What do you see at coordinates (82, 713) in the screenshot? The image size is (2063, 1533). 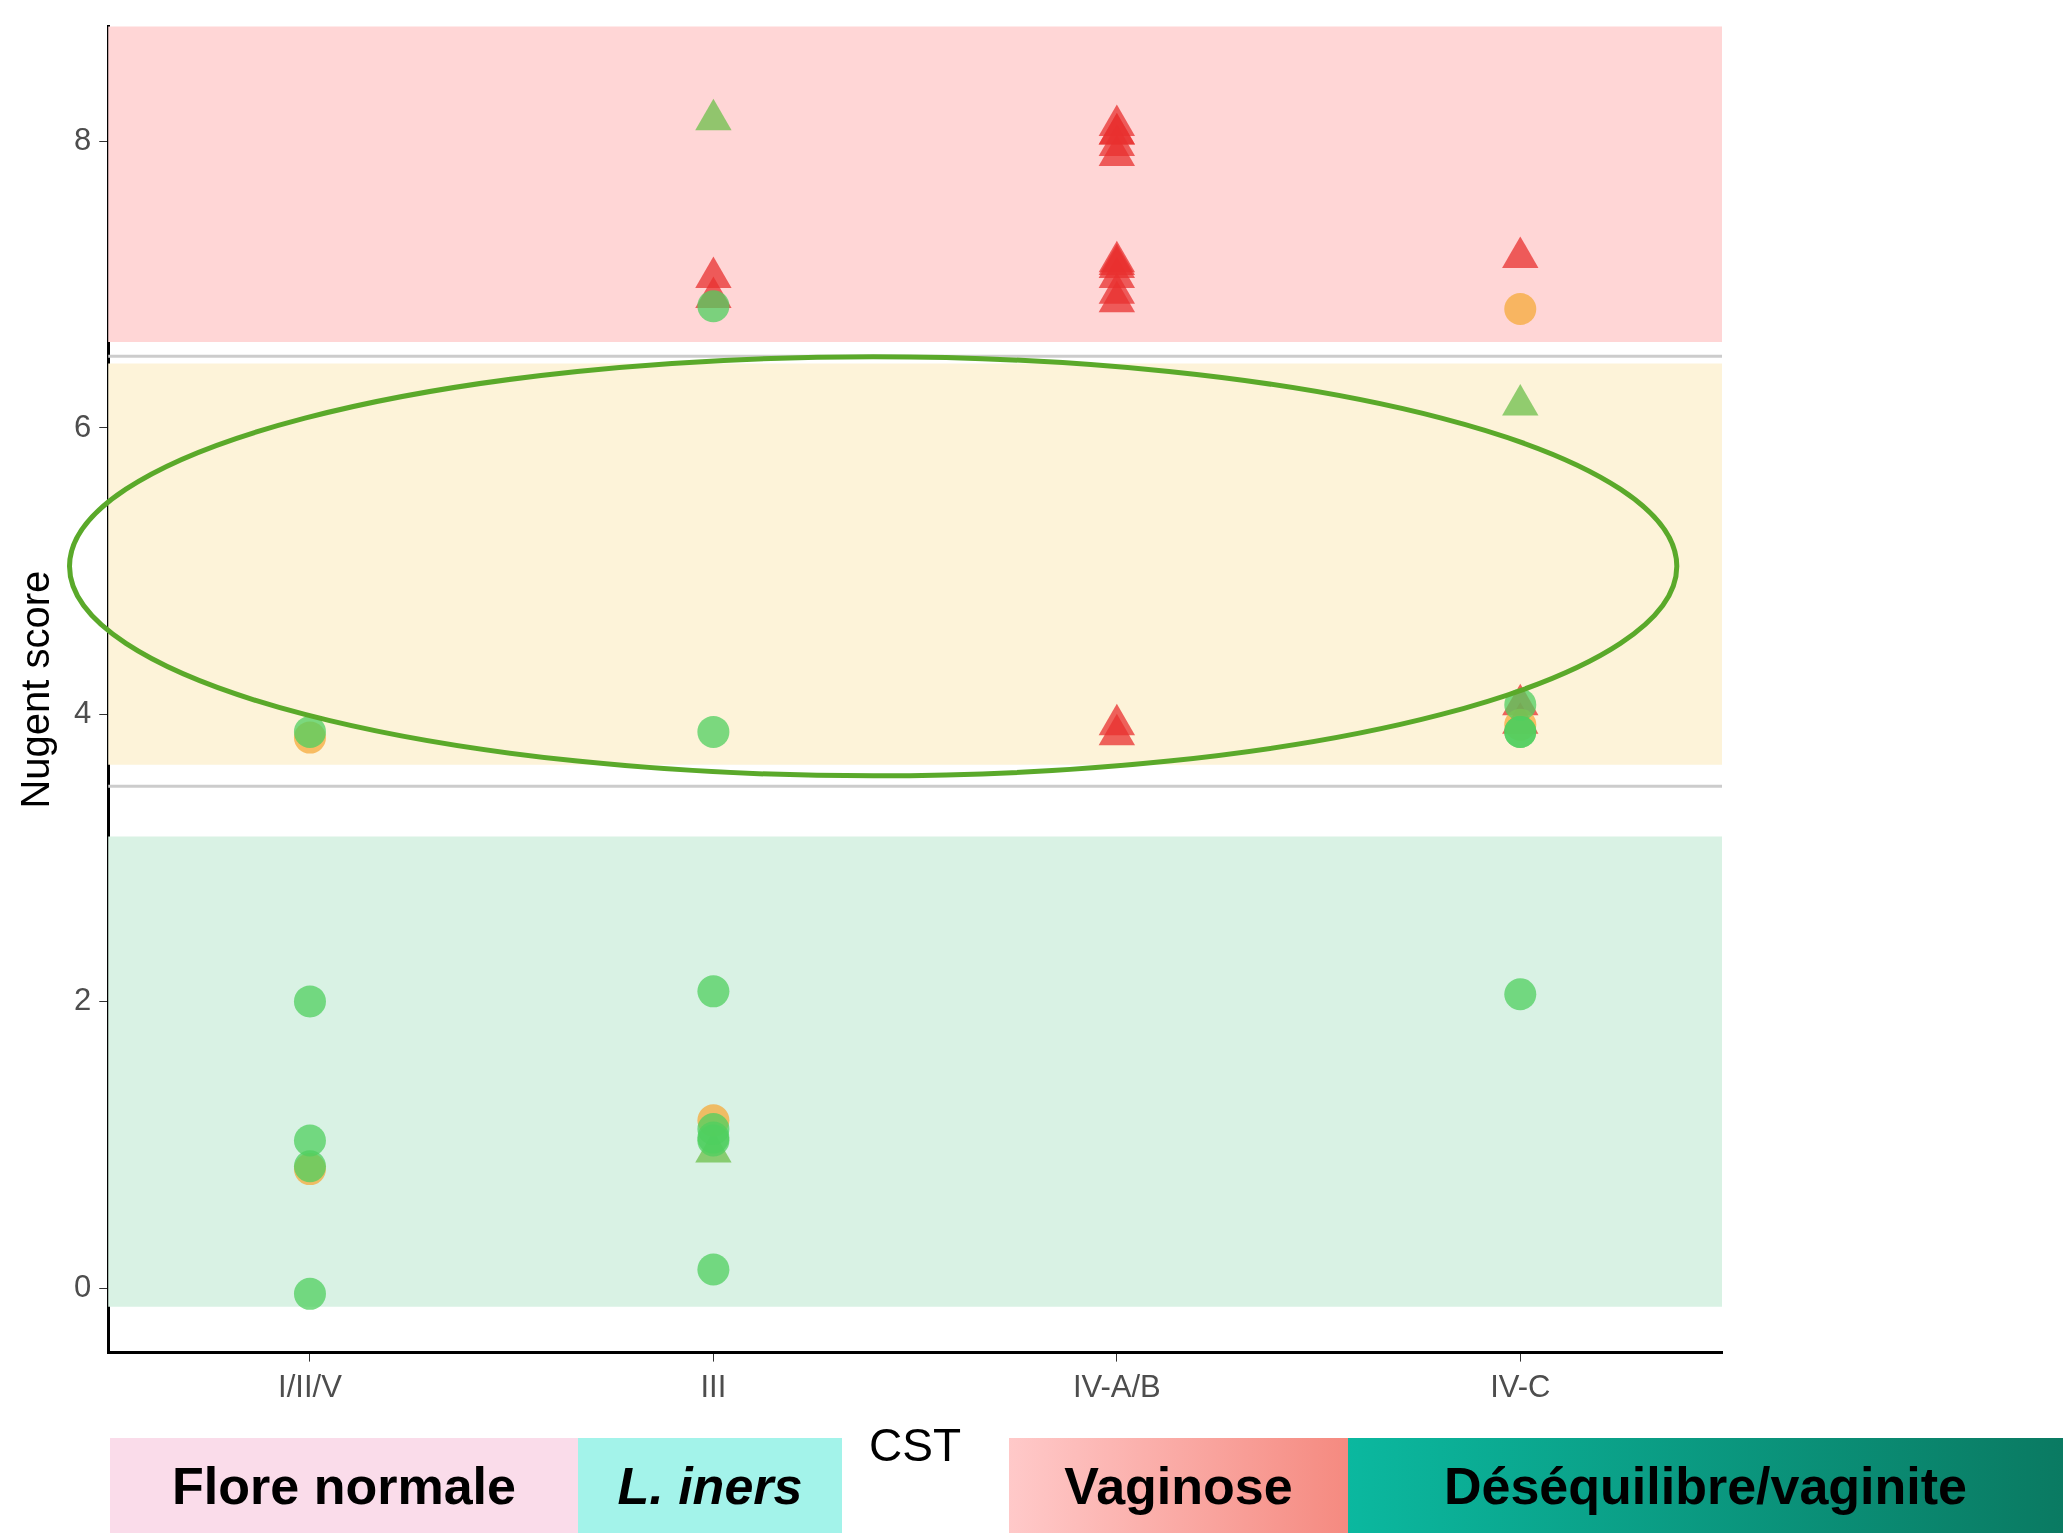 I see `y-tick-label: 4` at bounding box center [82, 713].